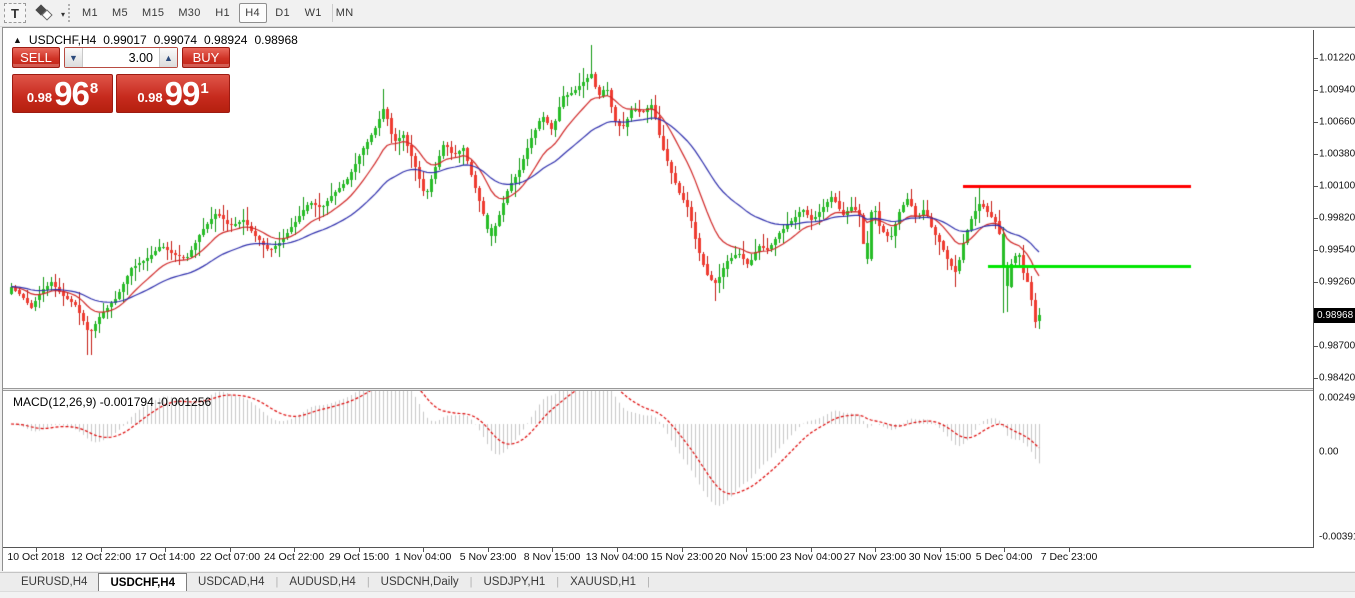  Describe the element at coordinates (54, 582) in the screenshot. I see `tab-eurusd-h4: EURUSD,H4` at that location.